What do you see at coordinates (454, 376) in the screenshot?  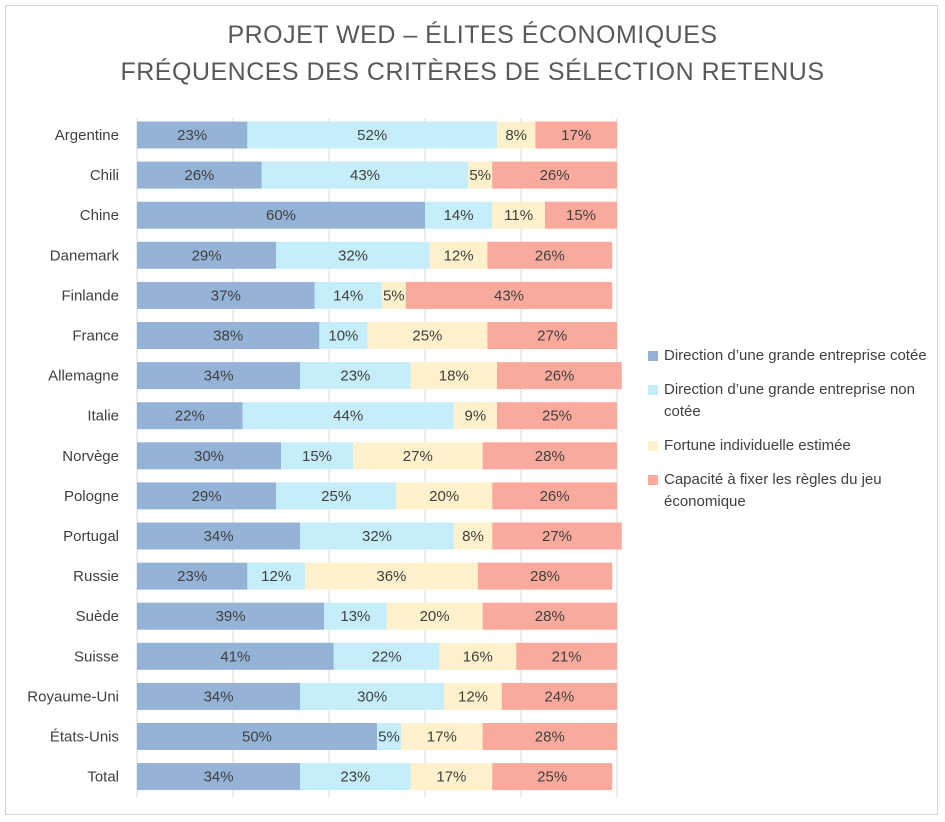 I see `data-label: 18%` at bounding box center [454, 376].